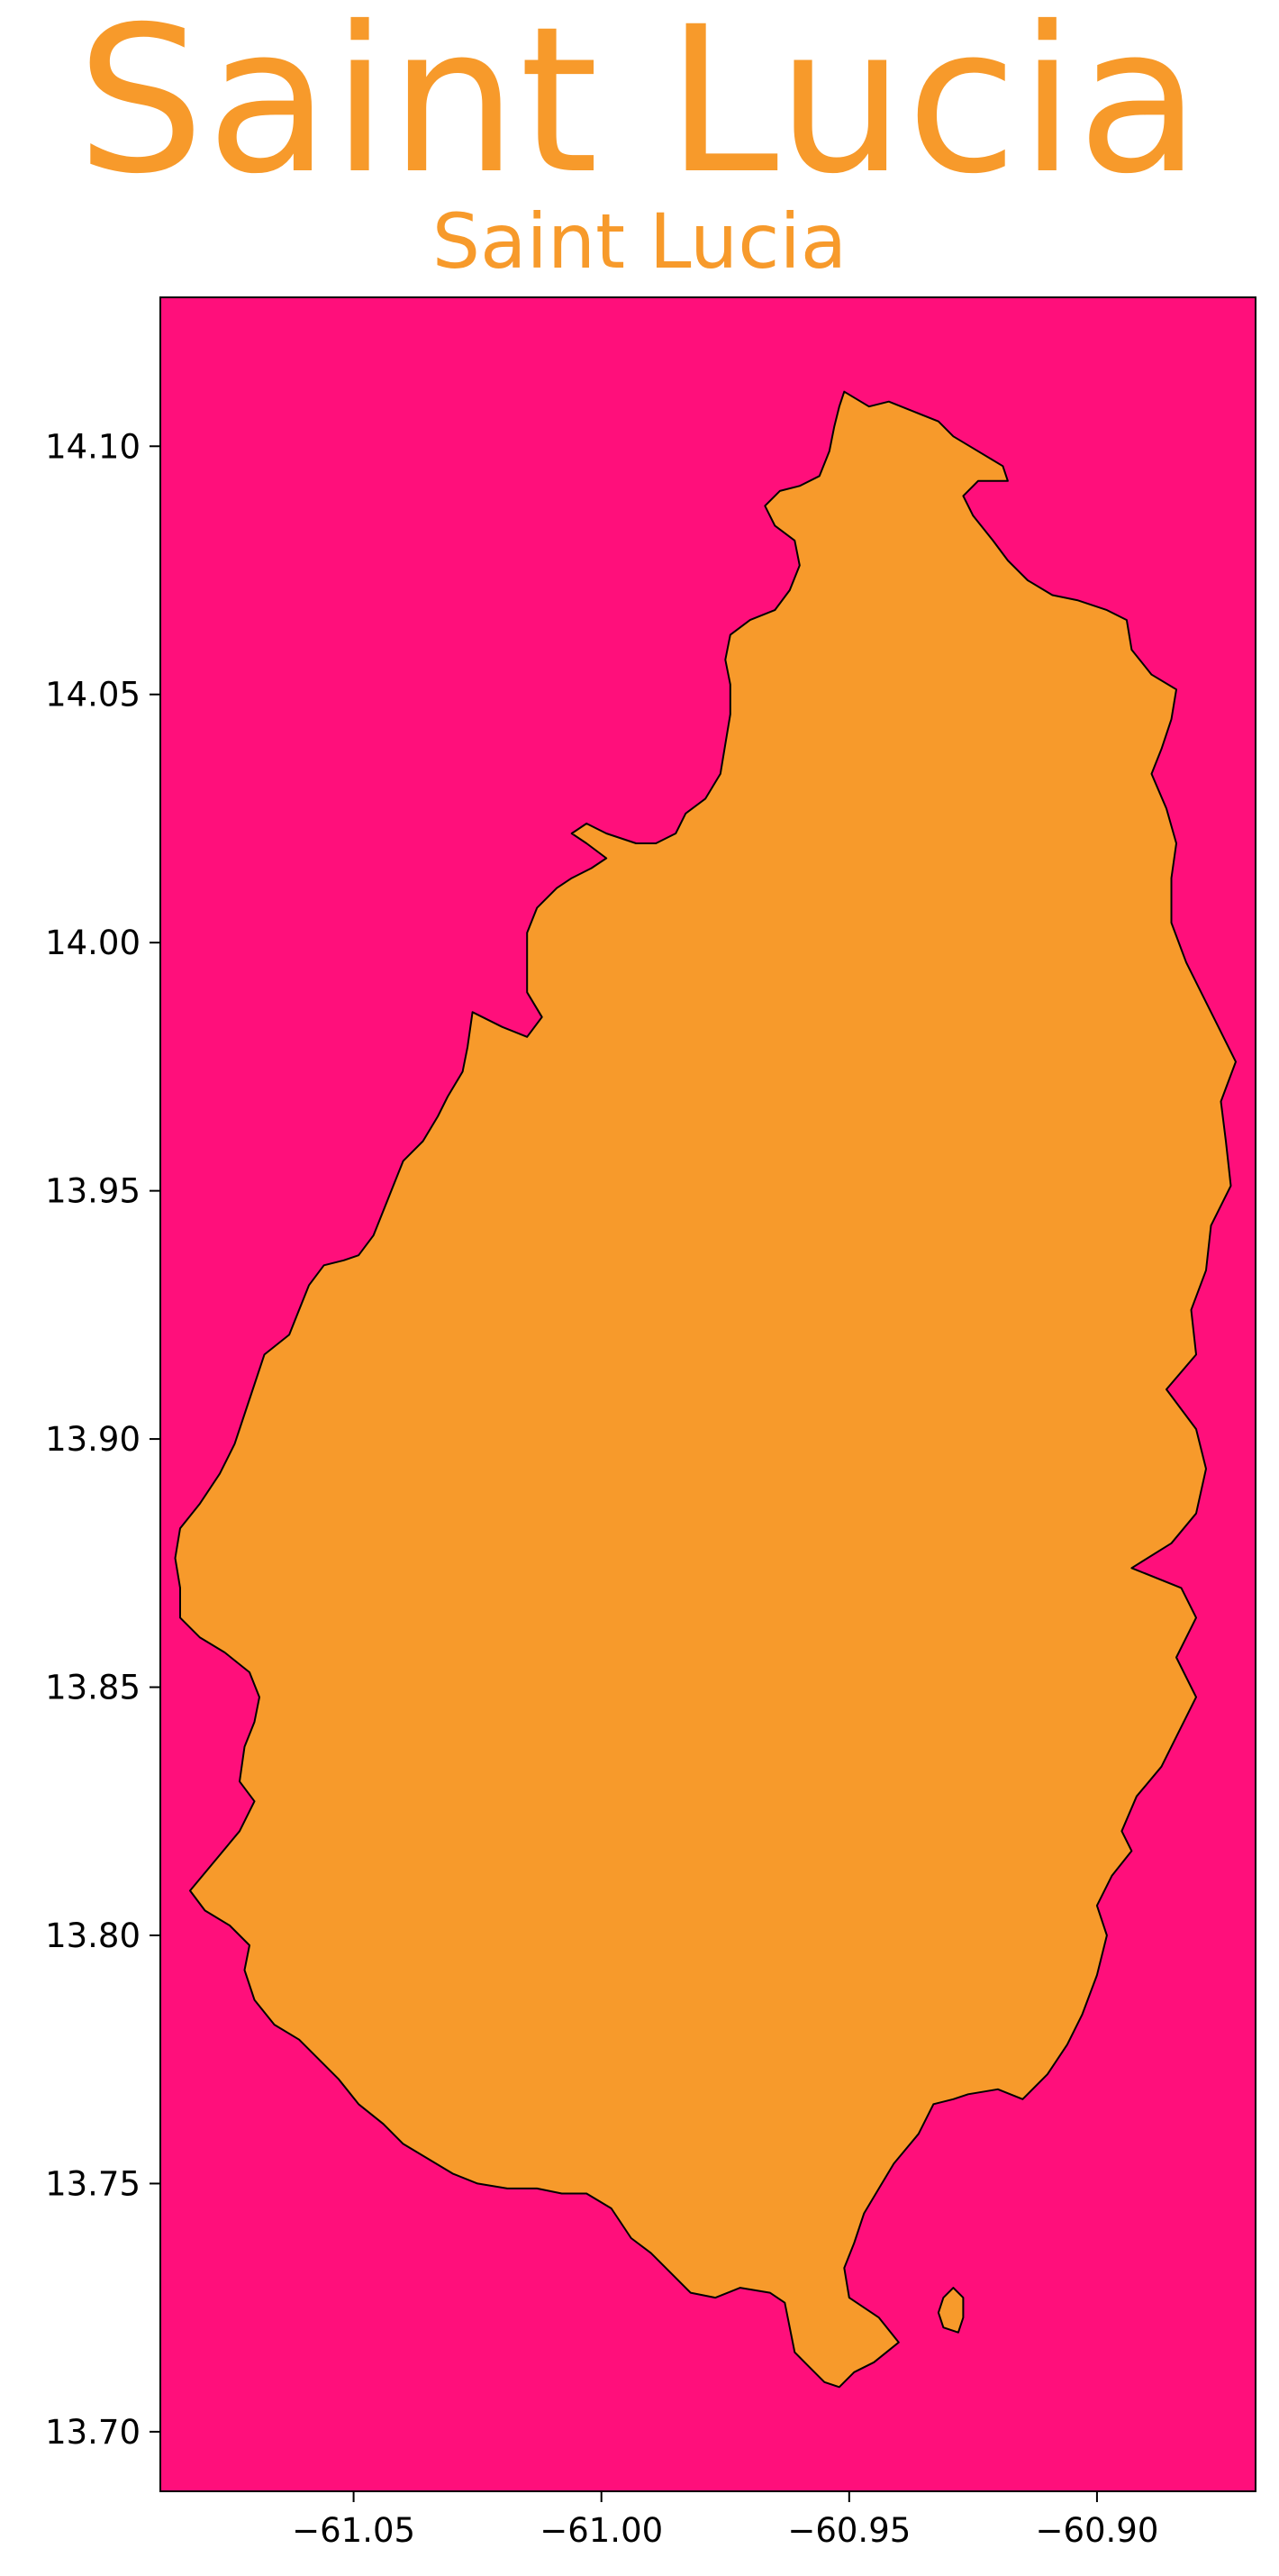 This screenshot has height=2576, width=1279. I want to click on y-tick-label: 13.85, so click(93, 1688).